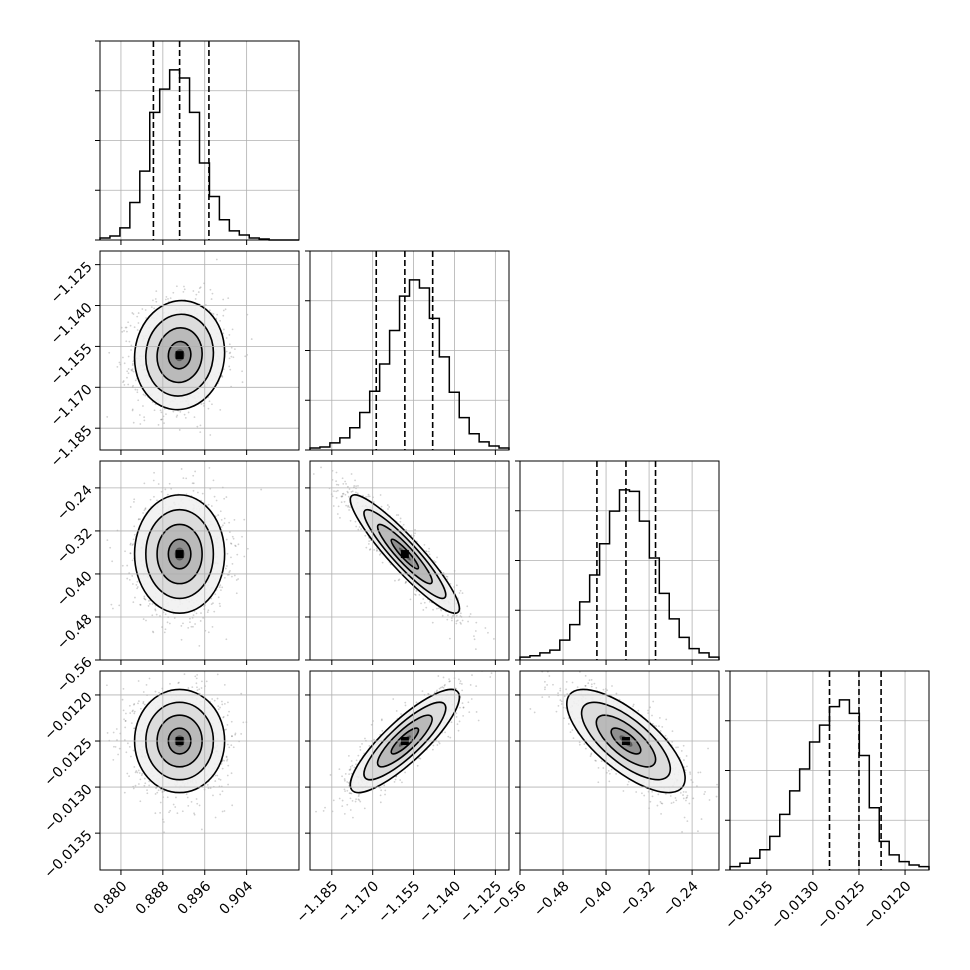  I want to click on panel-content, so click(179, 347).